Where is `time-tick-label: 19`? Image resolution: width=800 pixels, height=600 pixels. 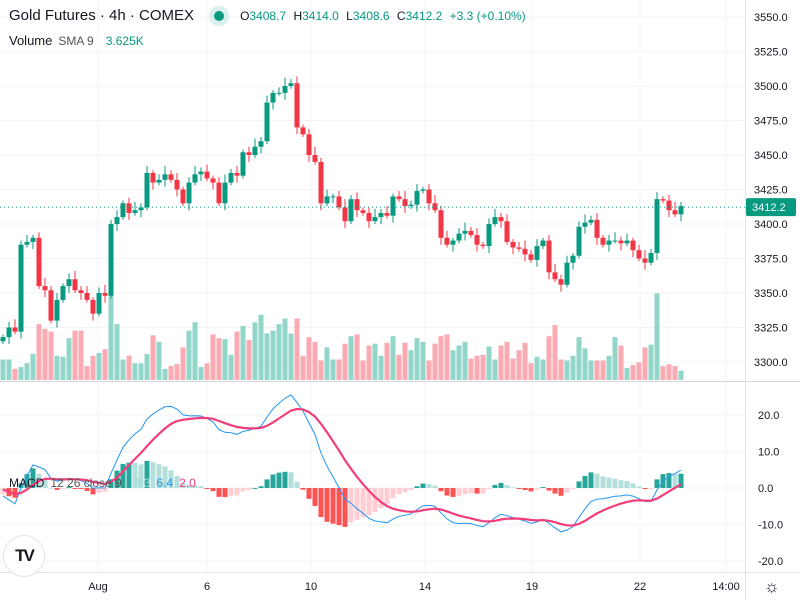
time-tick-label: 19 is located at coordinates (532, 587).